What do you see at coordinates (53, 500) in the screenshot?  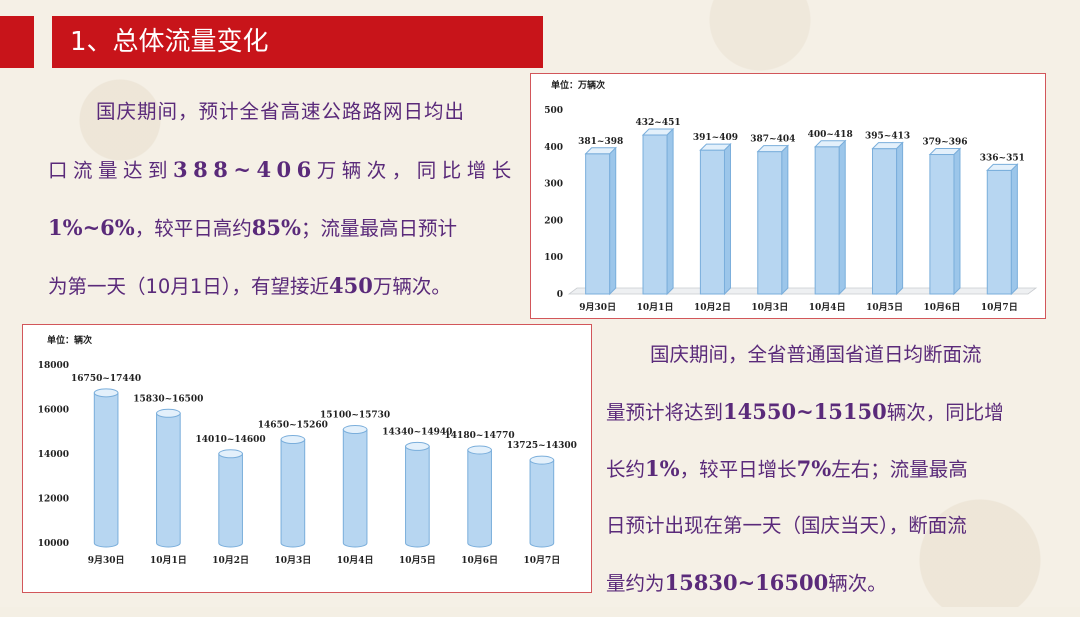 I see `y-tick-label: 12000` at bounding box center [53, 500].